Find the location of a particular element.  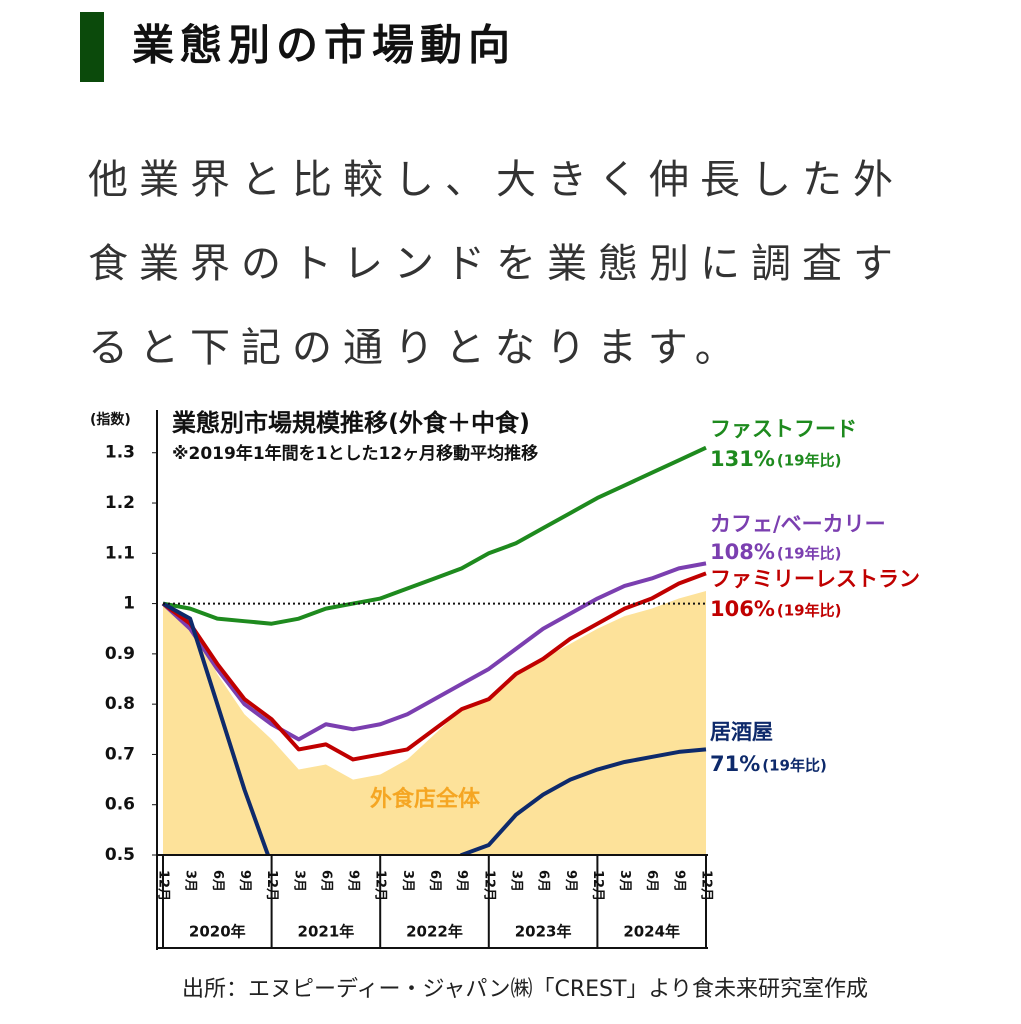

area is located at coordinates (434, 723).